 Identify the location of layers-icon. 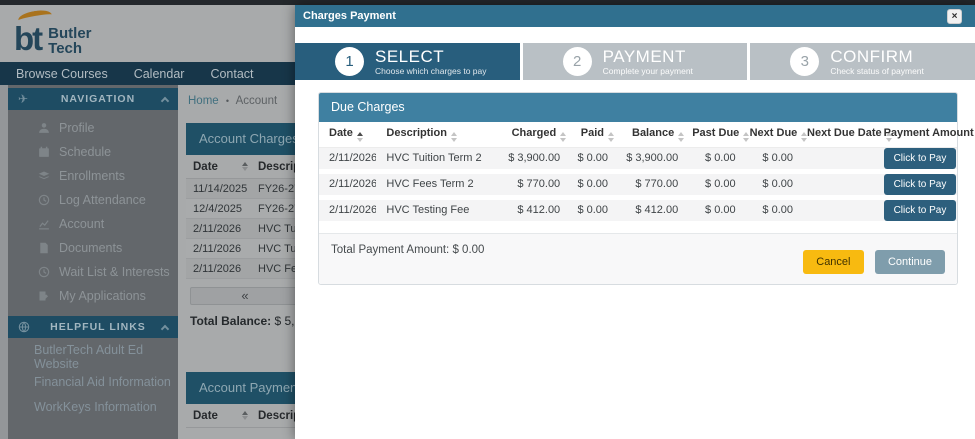
(44, 176).